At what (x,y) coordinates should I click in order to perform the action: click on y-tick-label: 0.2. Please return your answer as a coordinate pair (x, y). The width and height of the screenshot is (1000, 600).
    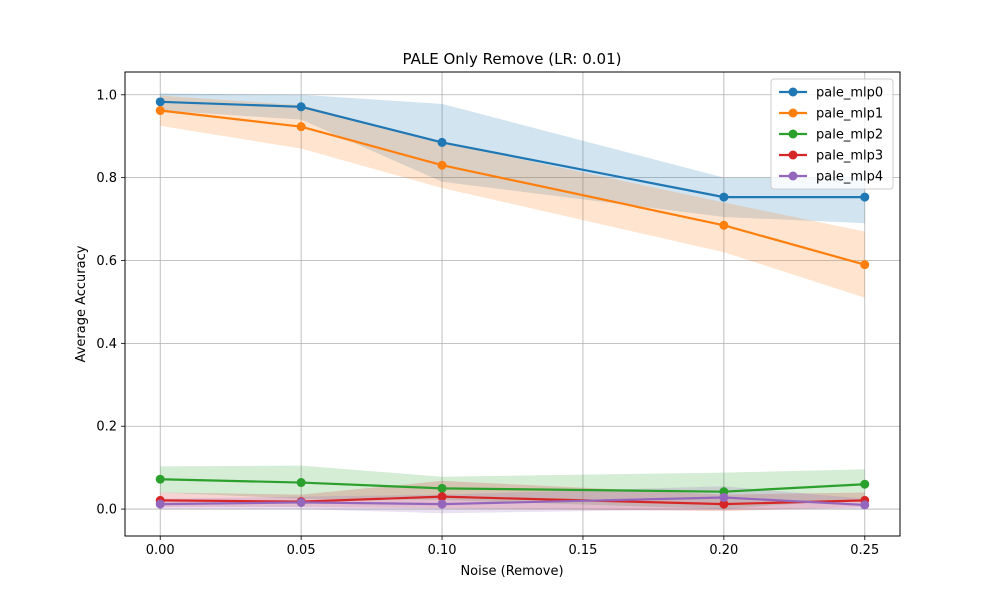
    Looking at the image, I should click on (106, 427).